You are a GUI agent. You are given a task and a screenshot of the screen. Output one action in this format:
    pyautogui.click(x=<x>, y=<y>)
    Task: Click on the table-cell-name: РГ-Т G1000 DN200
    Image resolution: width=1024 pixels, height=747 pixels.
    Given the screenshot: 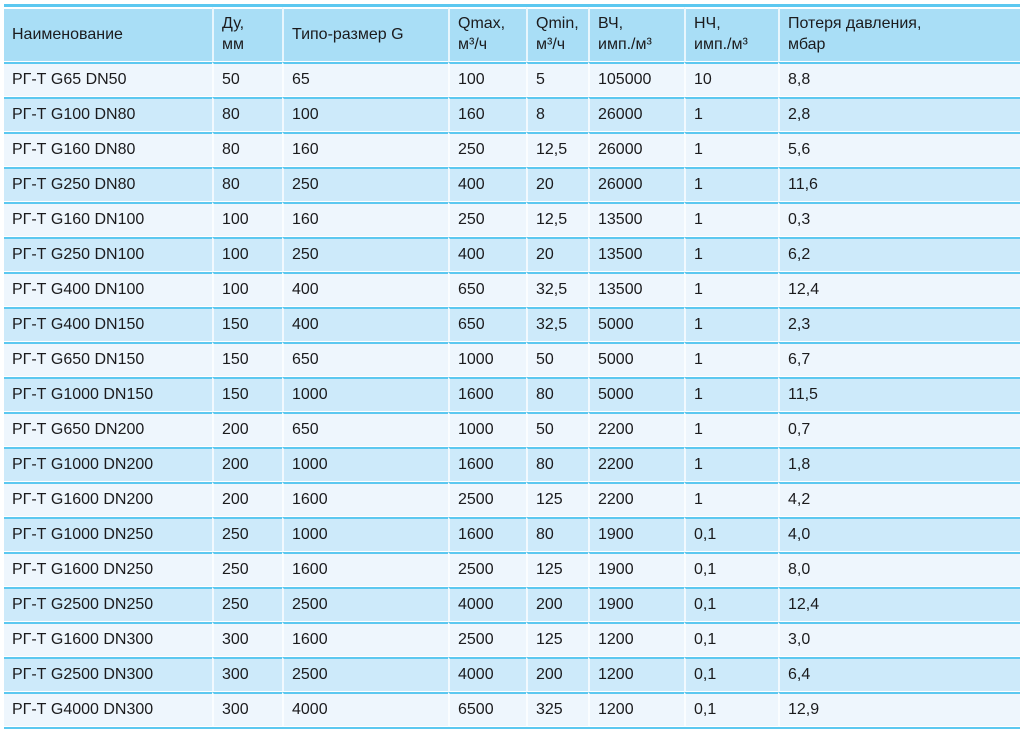 What is the action you would take?
    pyautogui.click(x=108, y=464)
    